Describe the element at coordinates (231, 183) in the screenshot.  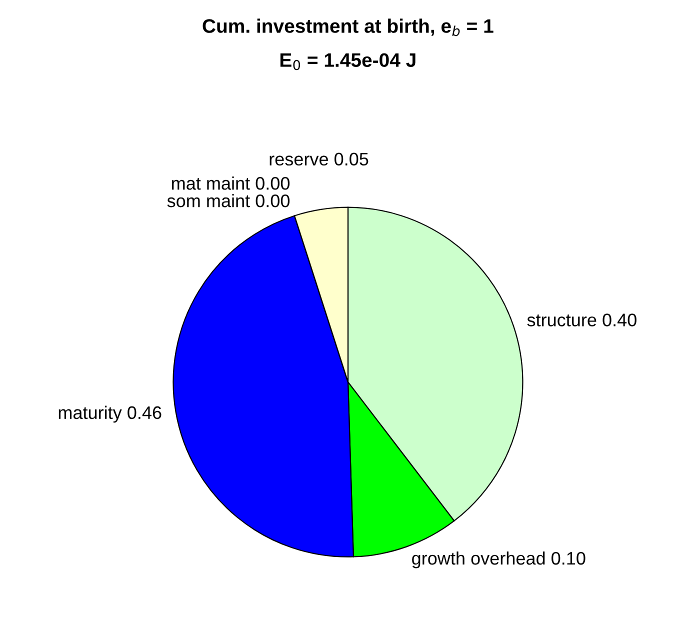
I see `category-label: mat maint 0.00` at that location.